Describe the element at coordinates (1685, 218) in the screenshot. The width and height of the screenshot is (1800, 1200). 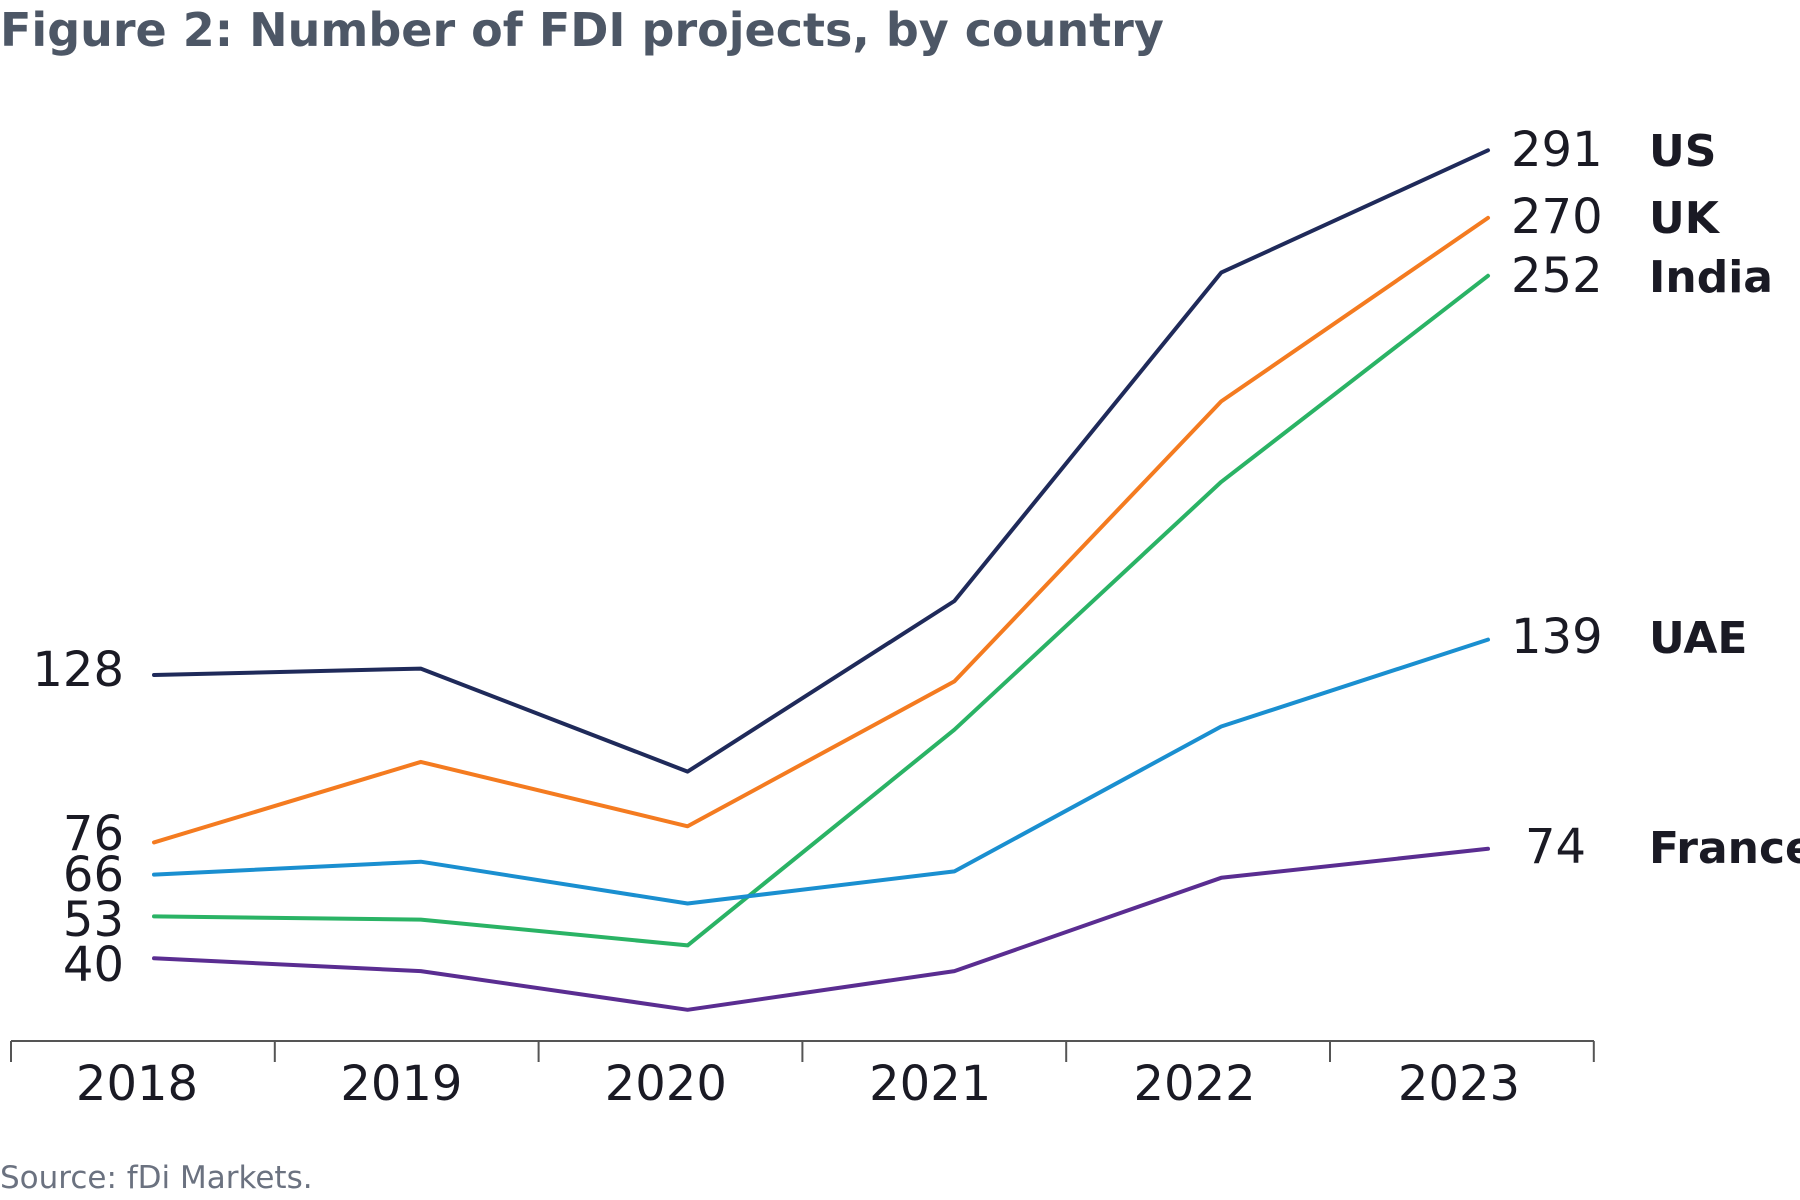
I see `series-label: UK` at that location.